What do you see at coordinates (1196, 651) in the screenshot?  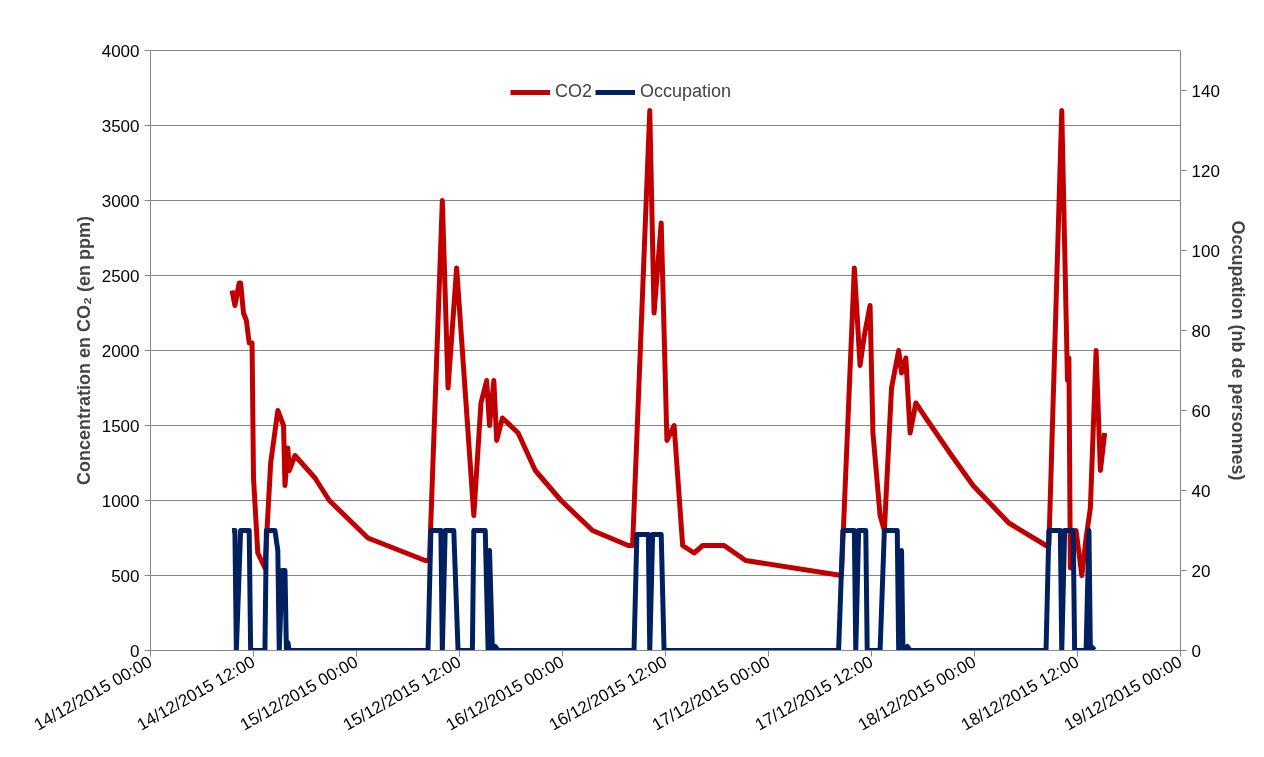 I see `y2-tick-label: 0` at bounding box center [1196, 651].